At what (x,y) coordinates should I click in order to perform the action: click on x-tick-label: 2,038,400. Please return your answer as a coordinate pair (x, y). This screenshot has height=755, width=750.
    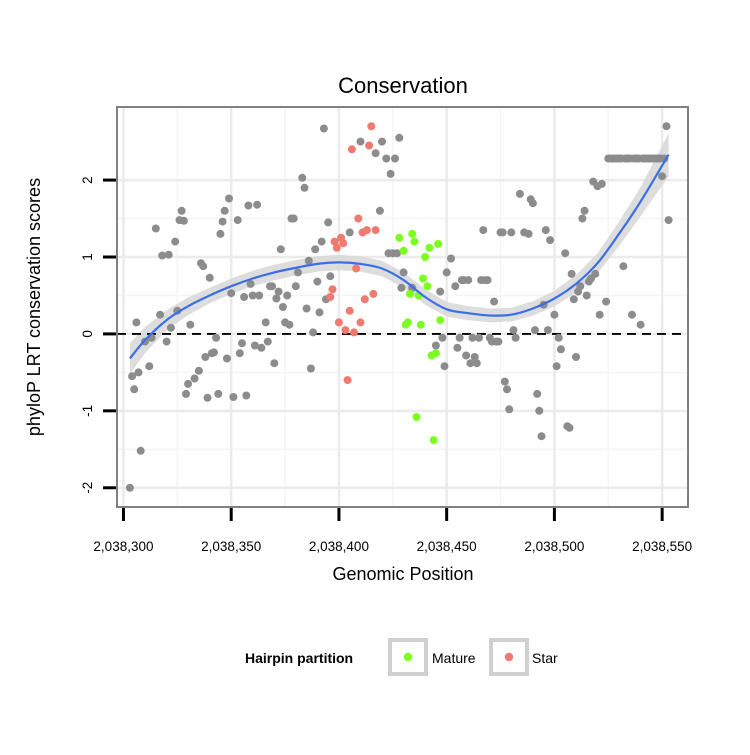
    Looking at the image, I should click on (339, 546).